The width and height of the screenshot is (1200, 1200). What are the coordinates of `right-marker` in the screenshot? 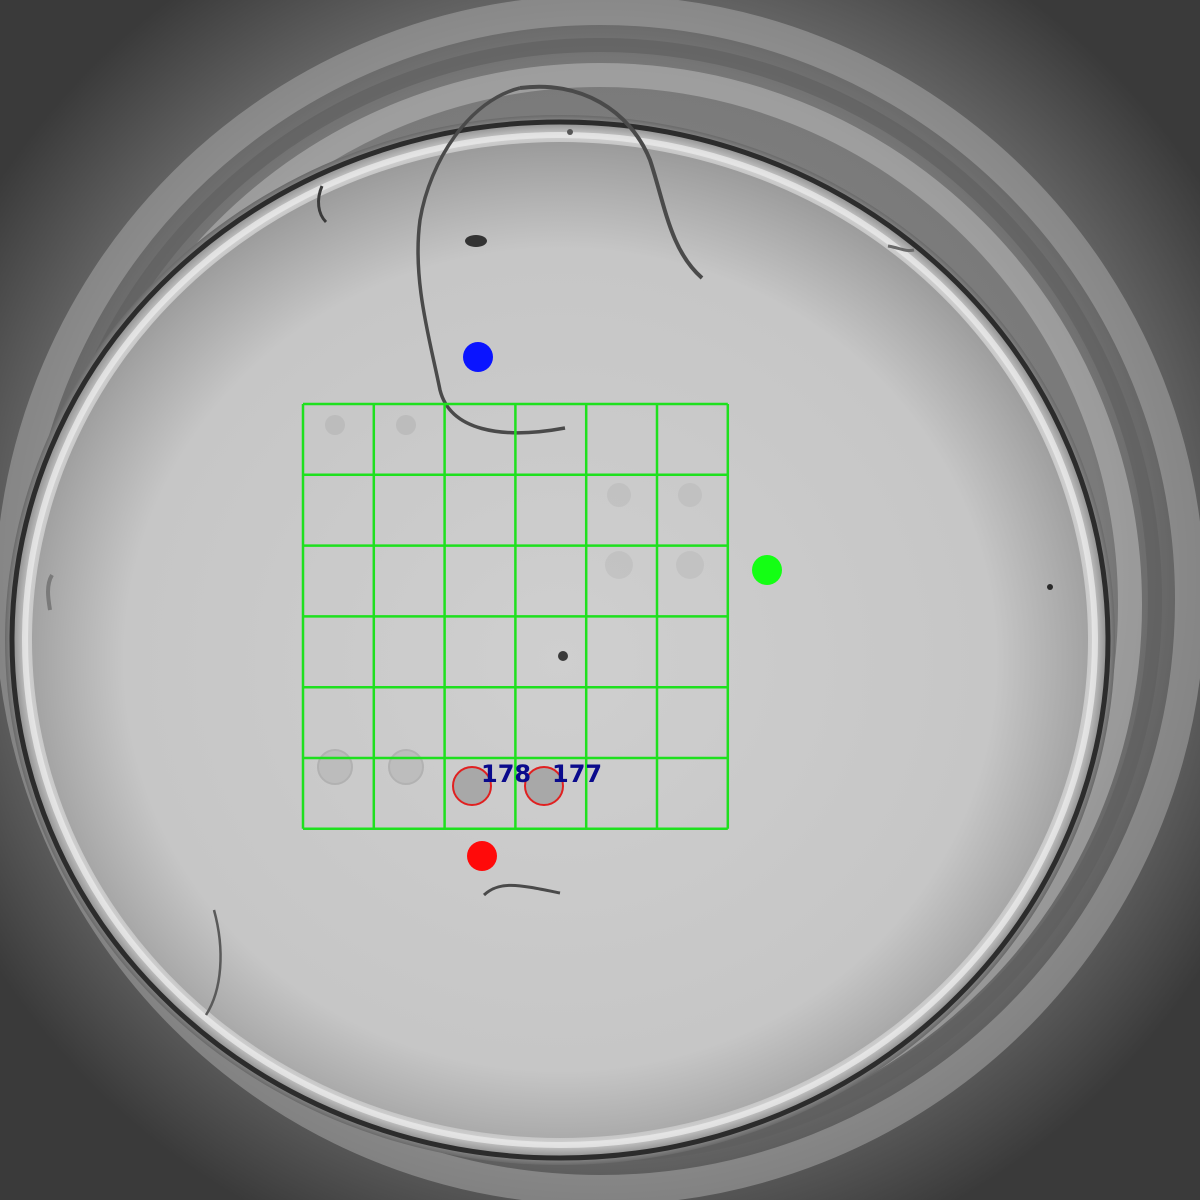 It's located at (767, 570).